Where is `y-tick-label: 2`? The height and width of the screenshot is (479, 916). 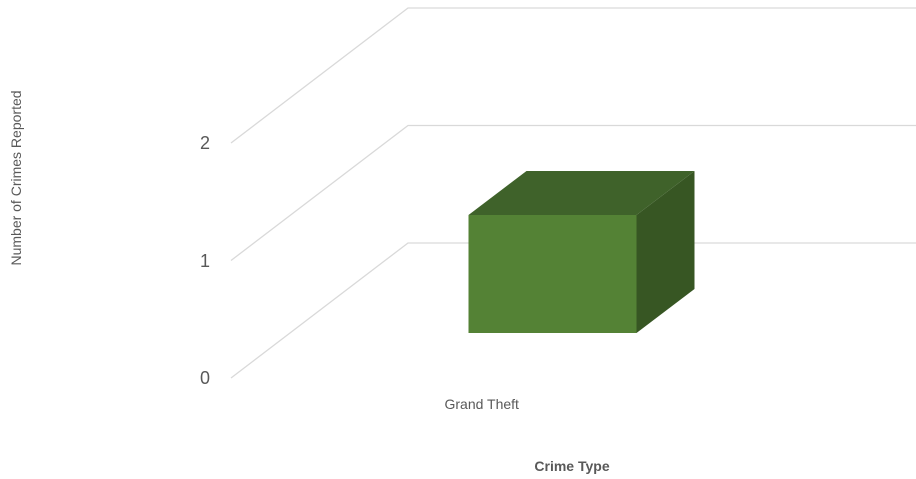
y-tick-label: 2 is located at coordinates (204, 143).